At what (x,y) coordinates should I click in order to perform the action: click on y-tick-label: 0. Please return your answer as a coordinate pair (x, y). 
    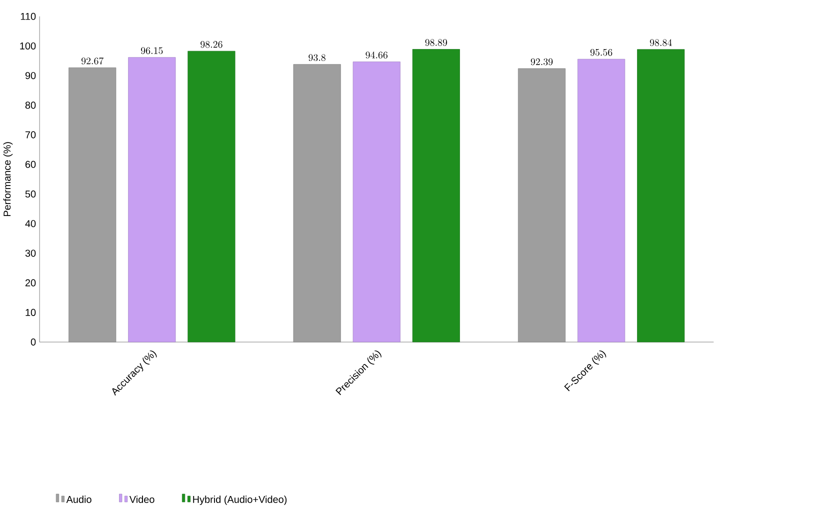
    Looking at the image, I should click on (33, 342).